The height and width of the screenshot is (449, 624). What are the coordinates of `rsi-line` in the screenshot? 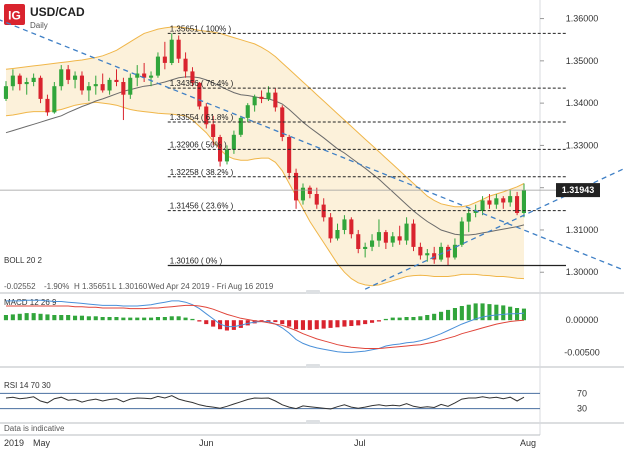 It's located at (265, 402).